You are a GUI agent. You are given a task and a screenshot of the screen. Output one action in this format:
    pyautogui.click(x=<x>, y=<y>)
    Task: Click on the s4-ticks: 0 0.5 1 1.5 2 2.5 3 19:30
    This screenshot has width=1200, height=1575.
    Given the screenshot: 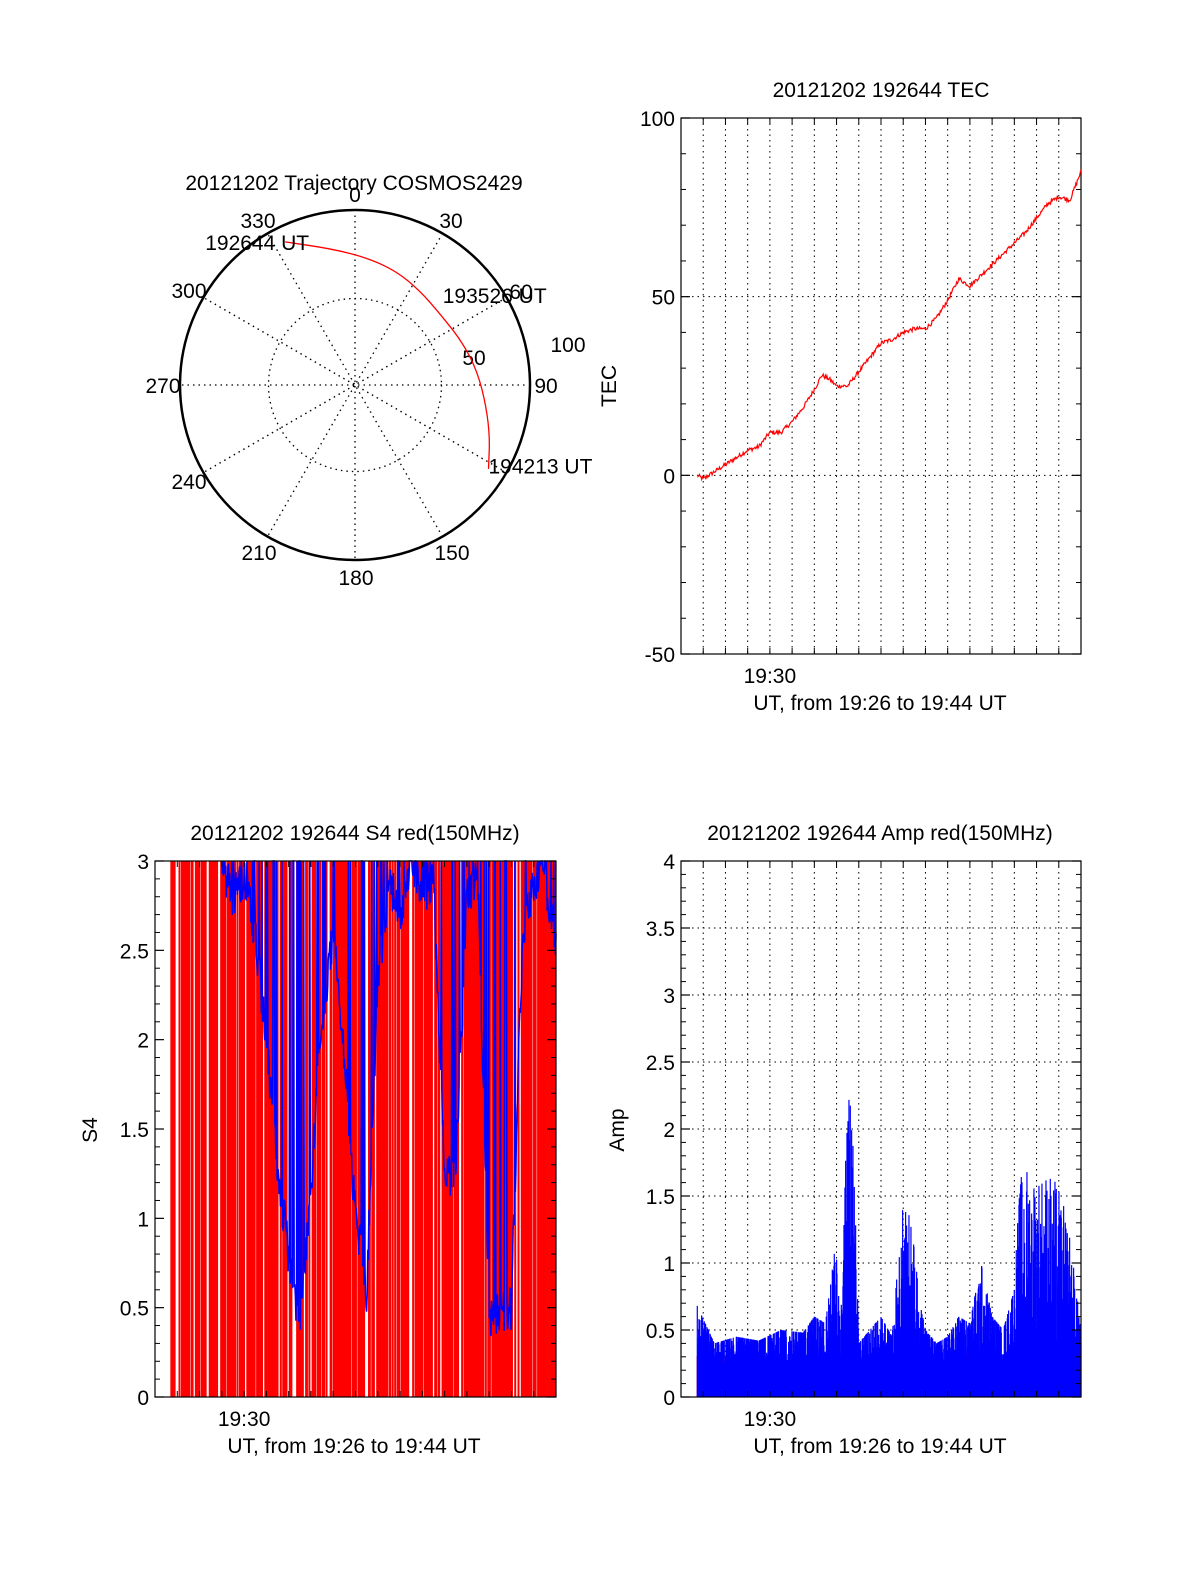 What is the action you would take?
    pyautogui.click(x=338, y=1141)
    